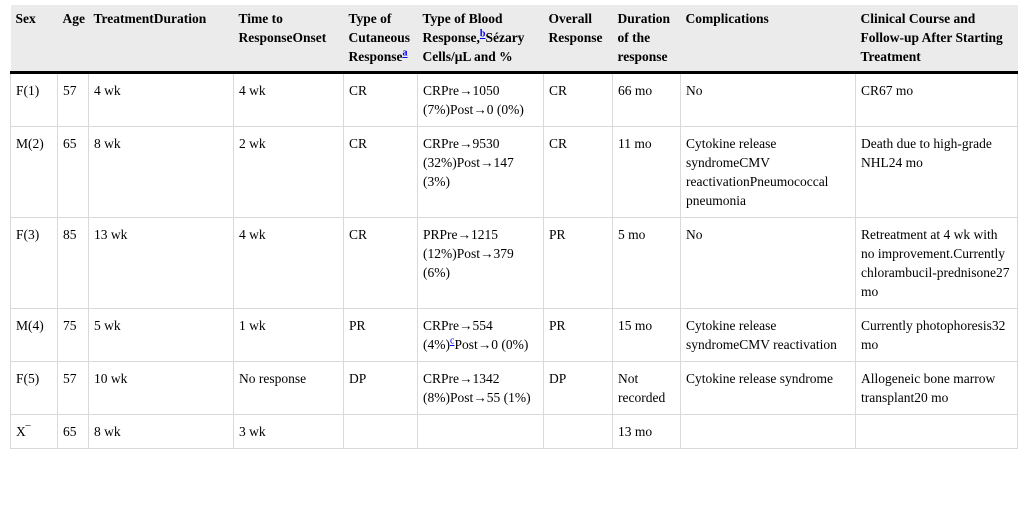 Image resolution: width=1029 pixels, height=523 pixels. I want to click on cell-blood-response: CRPre→554 (4%)cPost→0 (0%), so click(480, 335).